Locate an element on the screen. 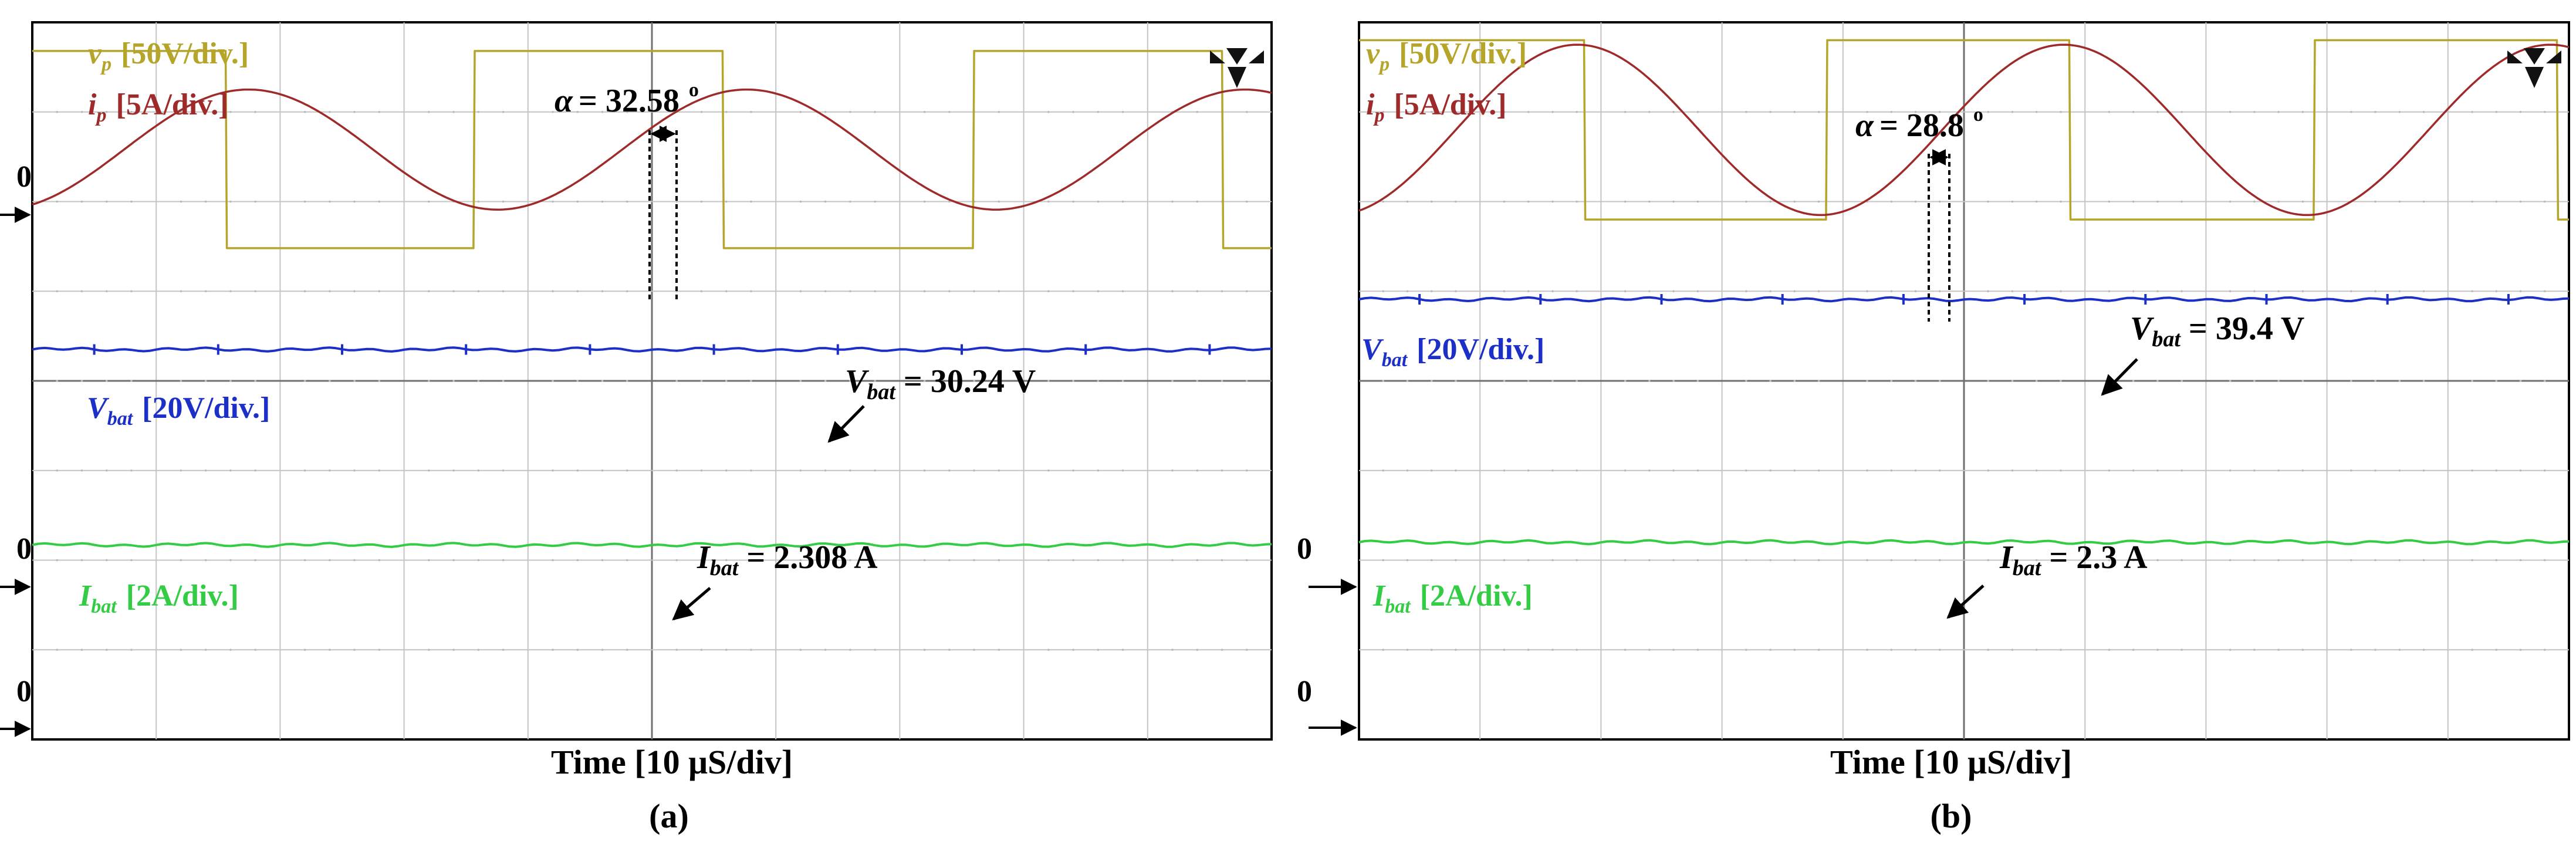  ground-marker-lower: 0 is located at coordinates (24, 549).